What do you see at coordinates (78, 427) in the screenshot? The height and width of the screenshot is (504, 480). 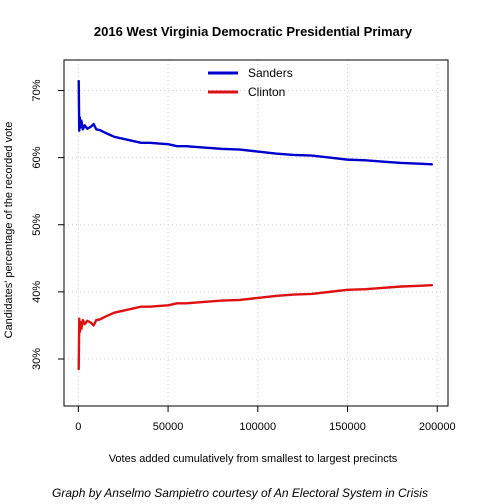 I see `x-tick-label: 0` at bounding box center [78, 427].